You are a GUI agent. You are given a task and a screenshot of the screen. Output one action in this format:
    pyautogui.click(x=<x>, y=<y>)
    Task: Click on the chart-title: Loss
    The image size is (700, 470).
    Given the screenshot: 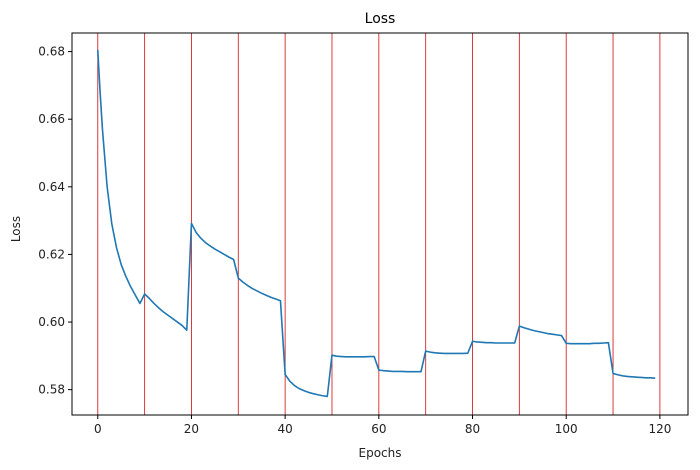 What is the action you would take?
    pyautogui.click(x=380, y=19)
    